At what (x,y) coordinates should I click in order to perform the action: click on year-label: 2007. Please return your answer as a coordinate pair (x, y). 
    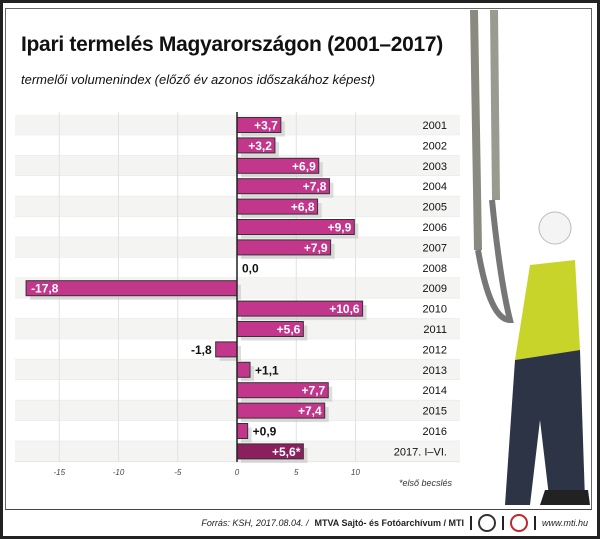
    Looking at the image, I should click on (435, 248).